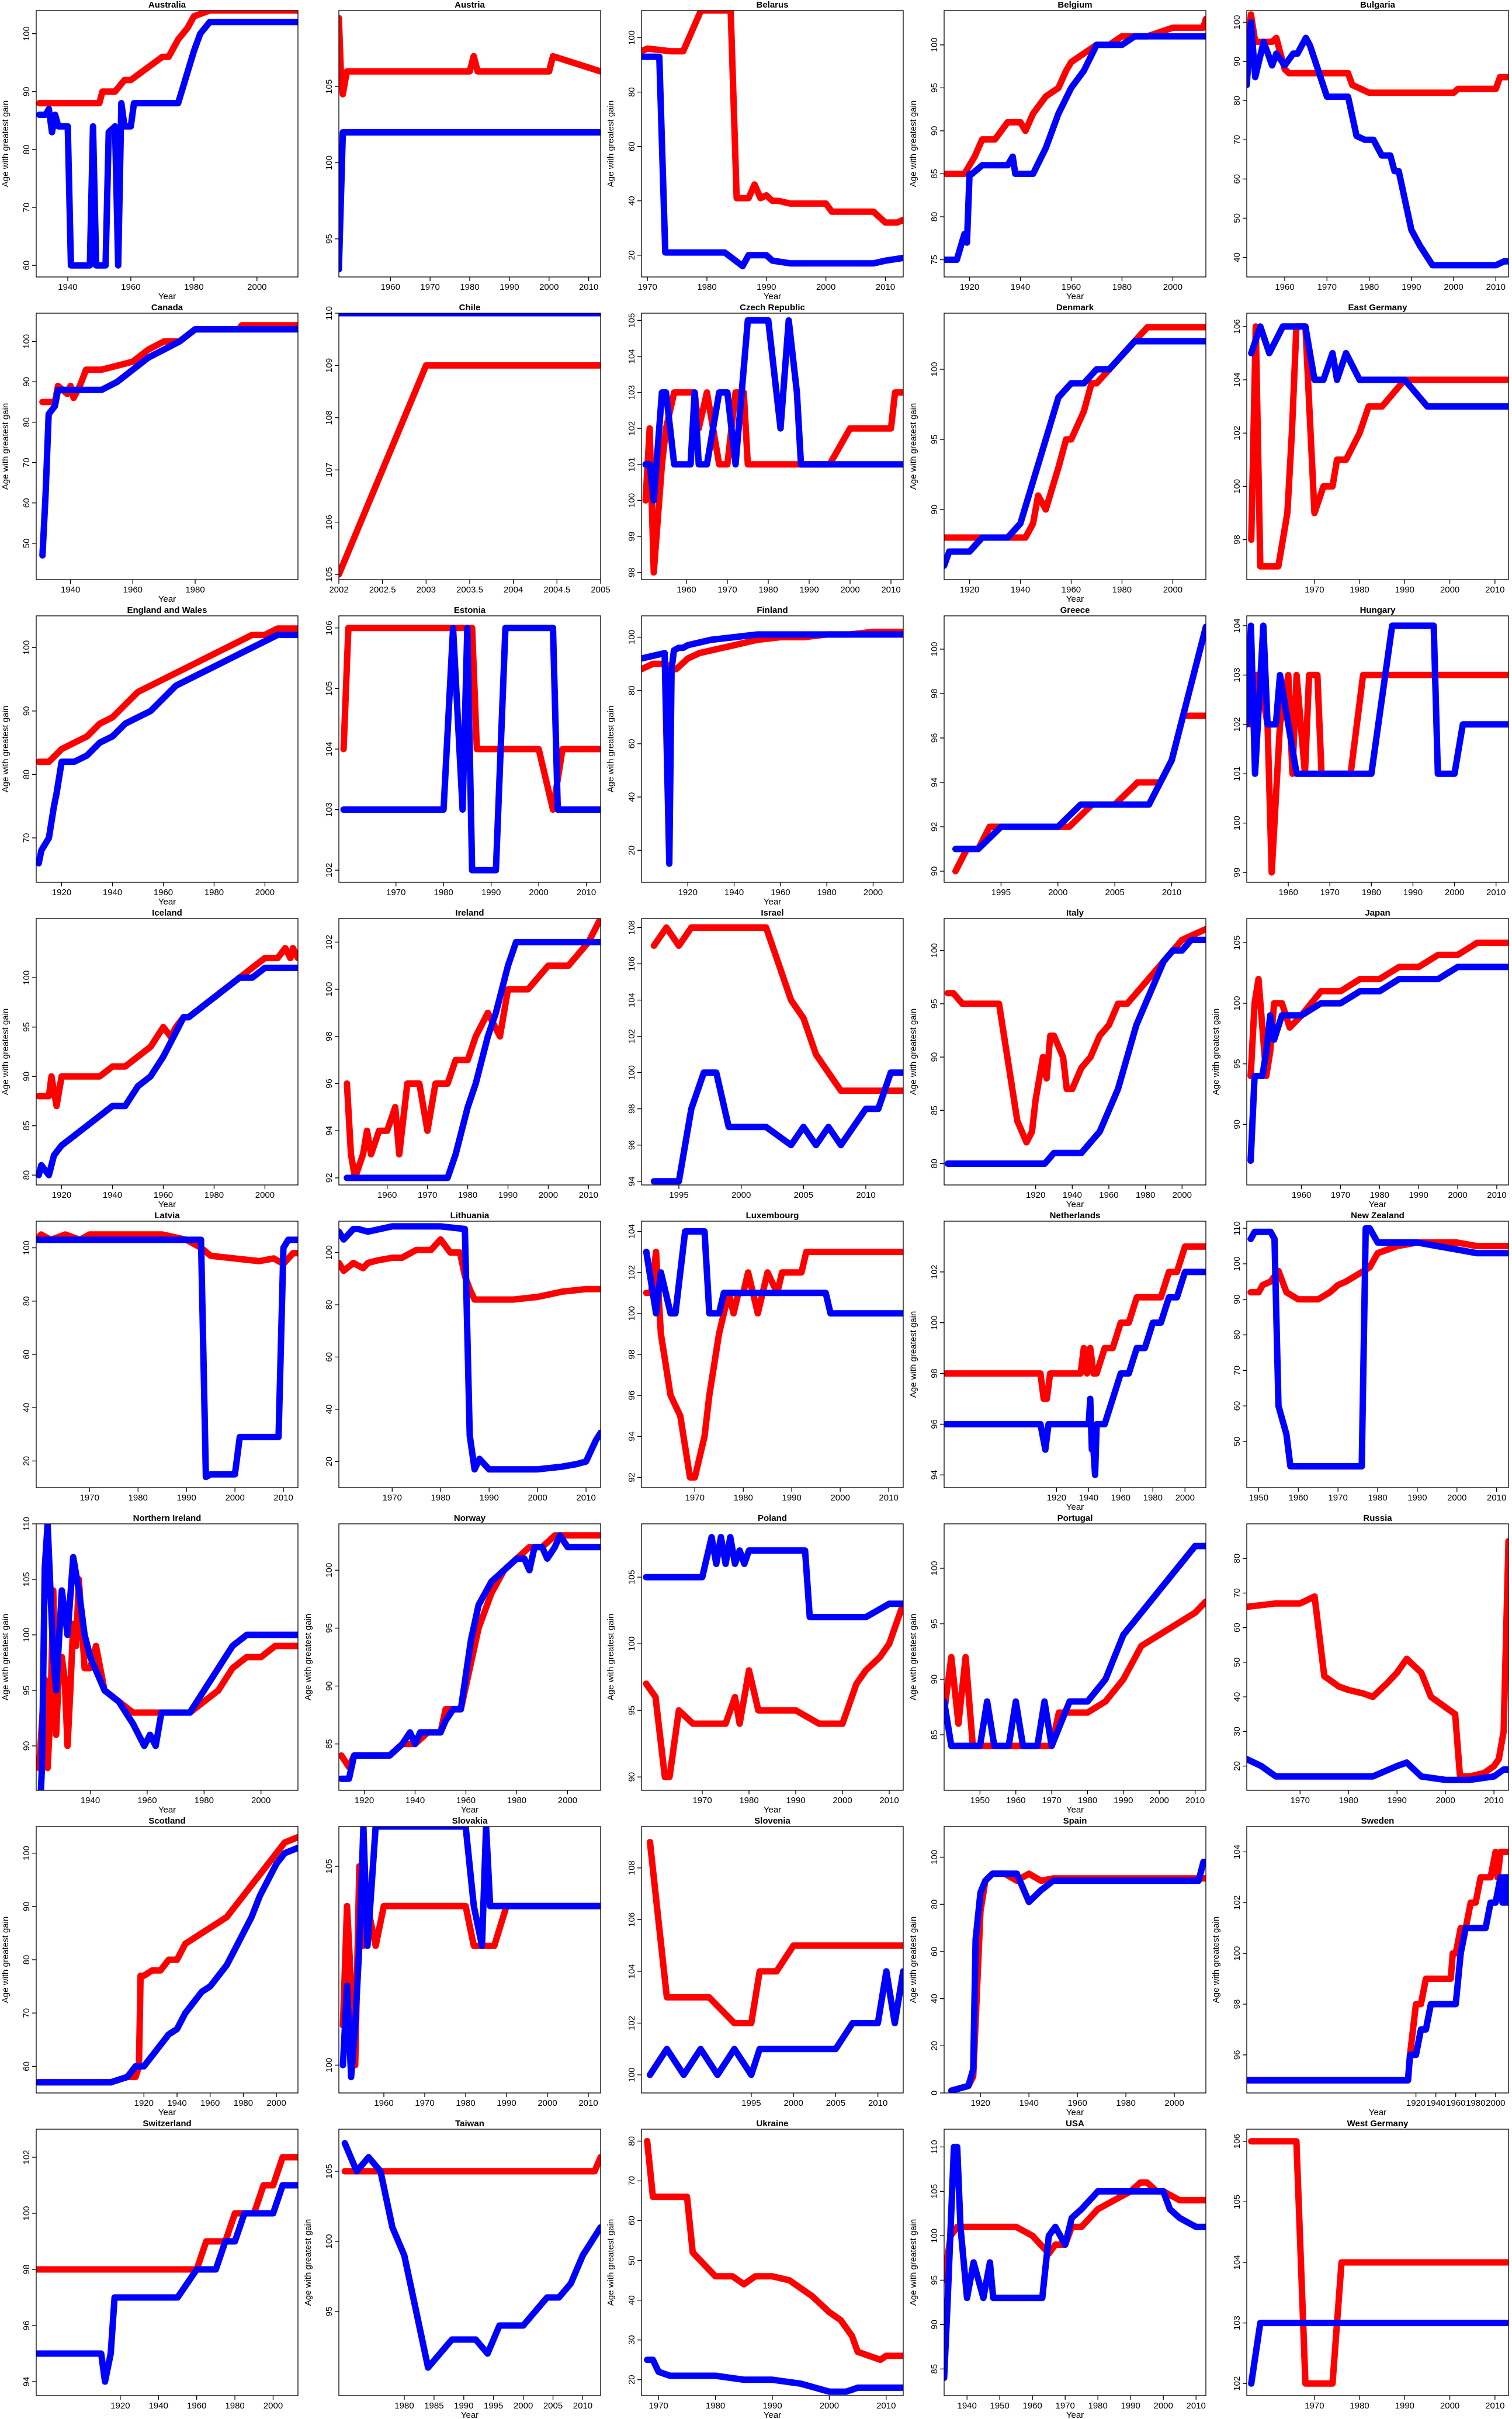 The width and height of the screenshot is (1512, 2419). Describe the element at coordinates (632, 1145) in the screenshot. I see `y-tick-label: 96` at that location.